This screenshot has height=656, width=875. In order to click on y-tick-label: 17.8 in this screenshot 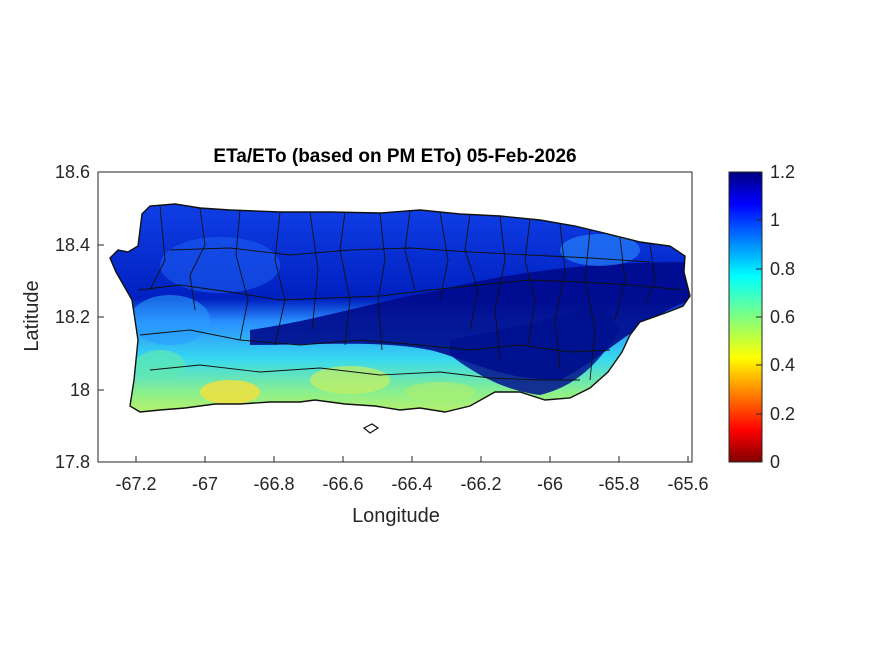, I will do `click(72, 462)`.